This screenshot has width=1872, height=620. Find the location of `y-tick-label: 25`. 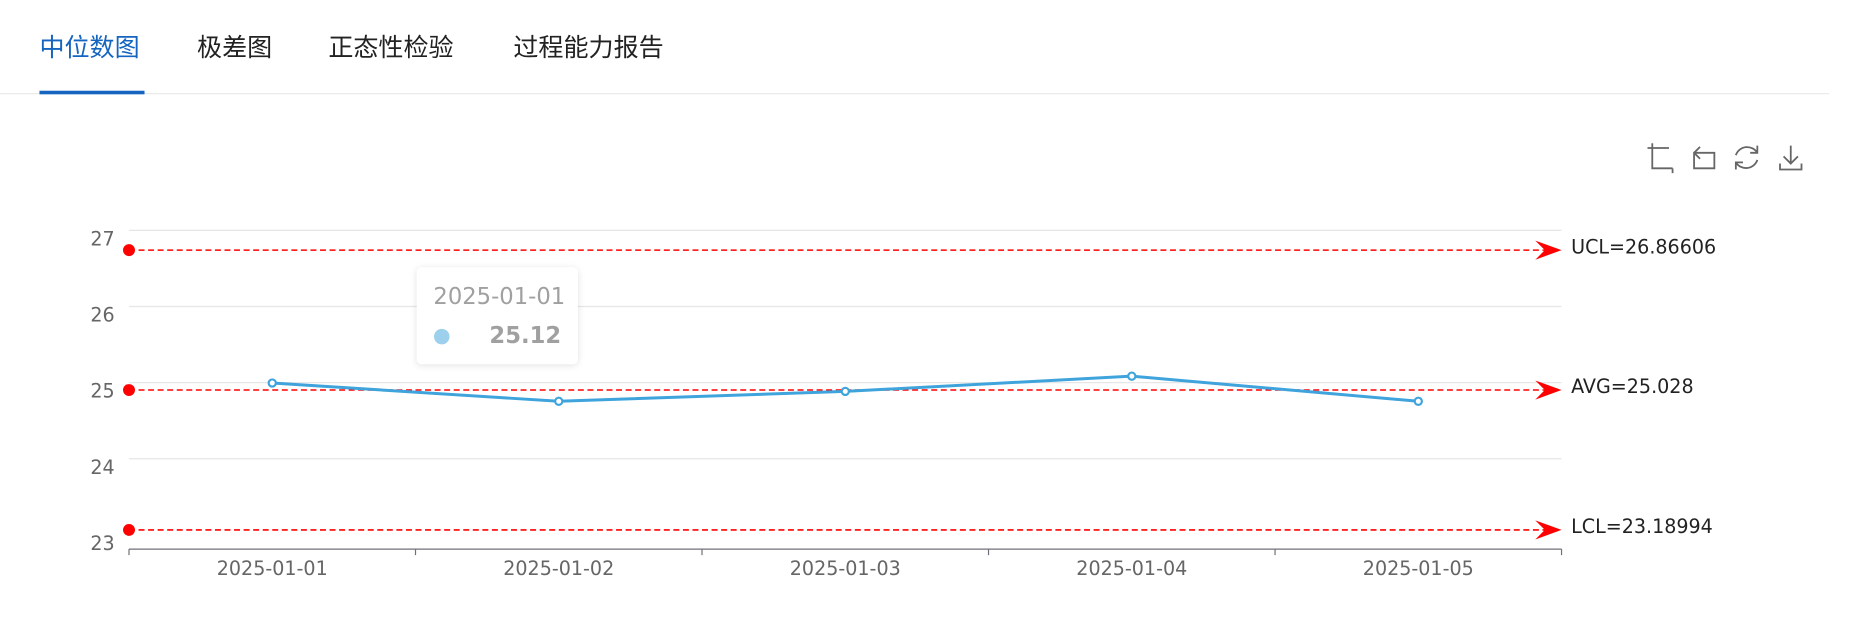

y-tick-label: 25 is located at coordinates (102, 391).